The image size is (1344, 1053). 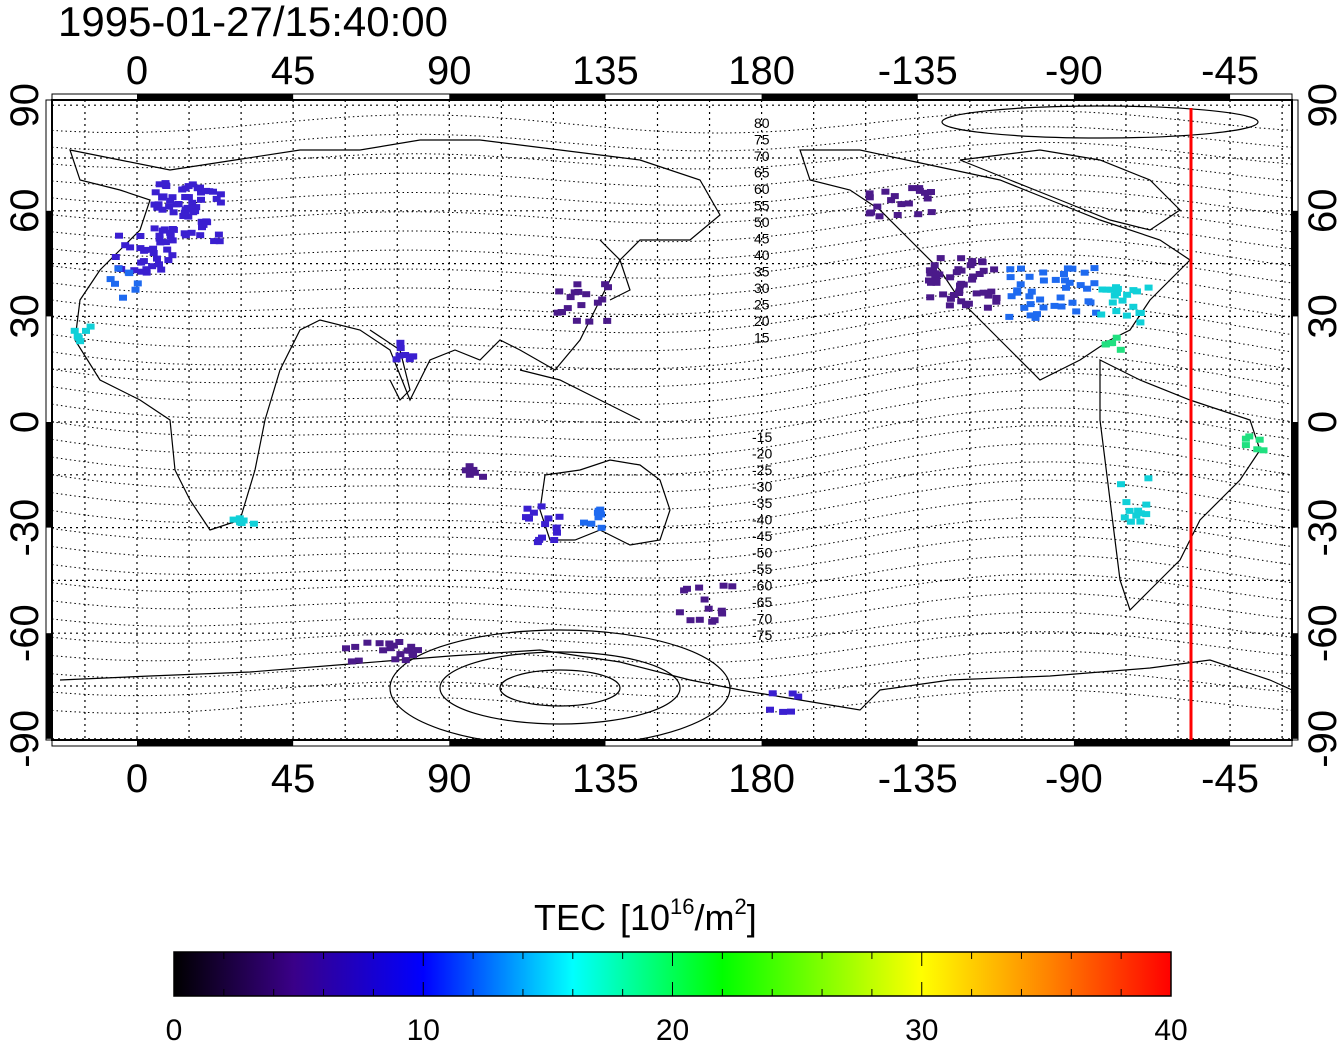 I want to click on contour-label: 35, so click(x=762, y=272).